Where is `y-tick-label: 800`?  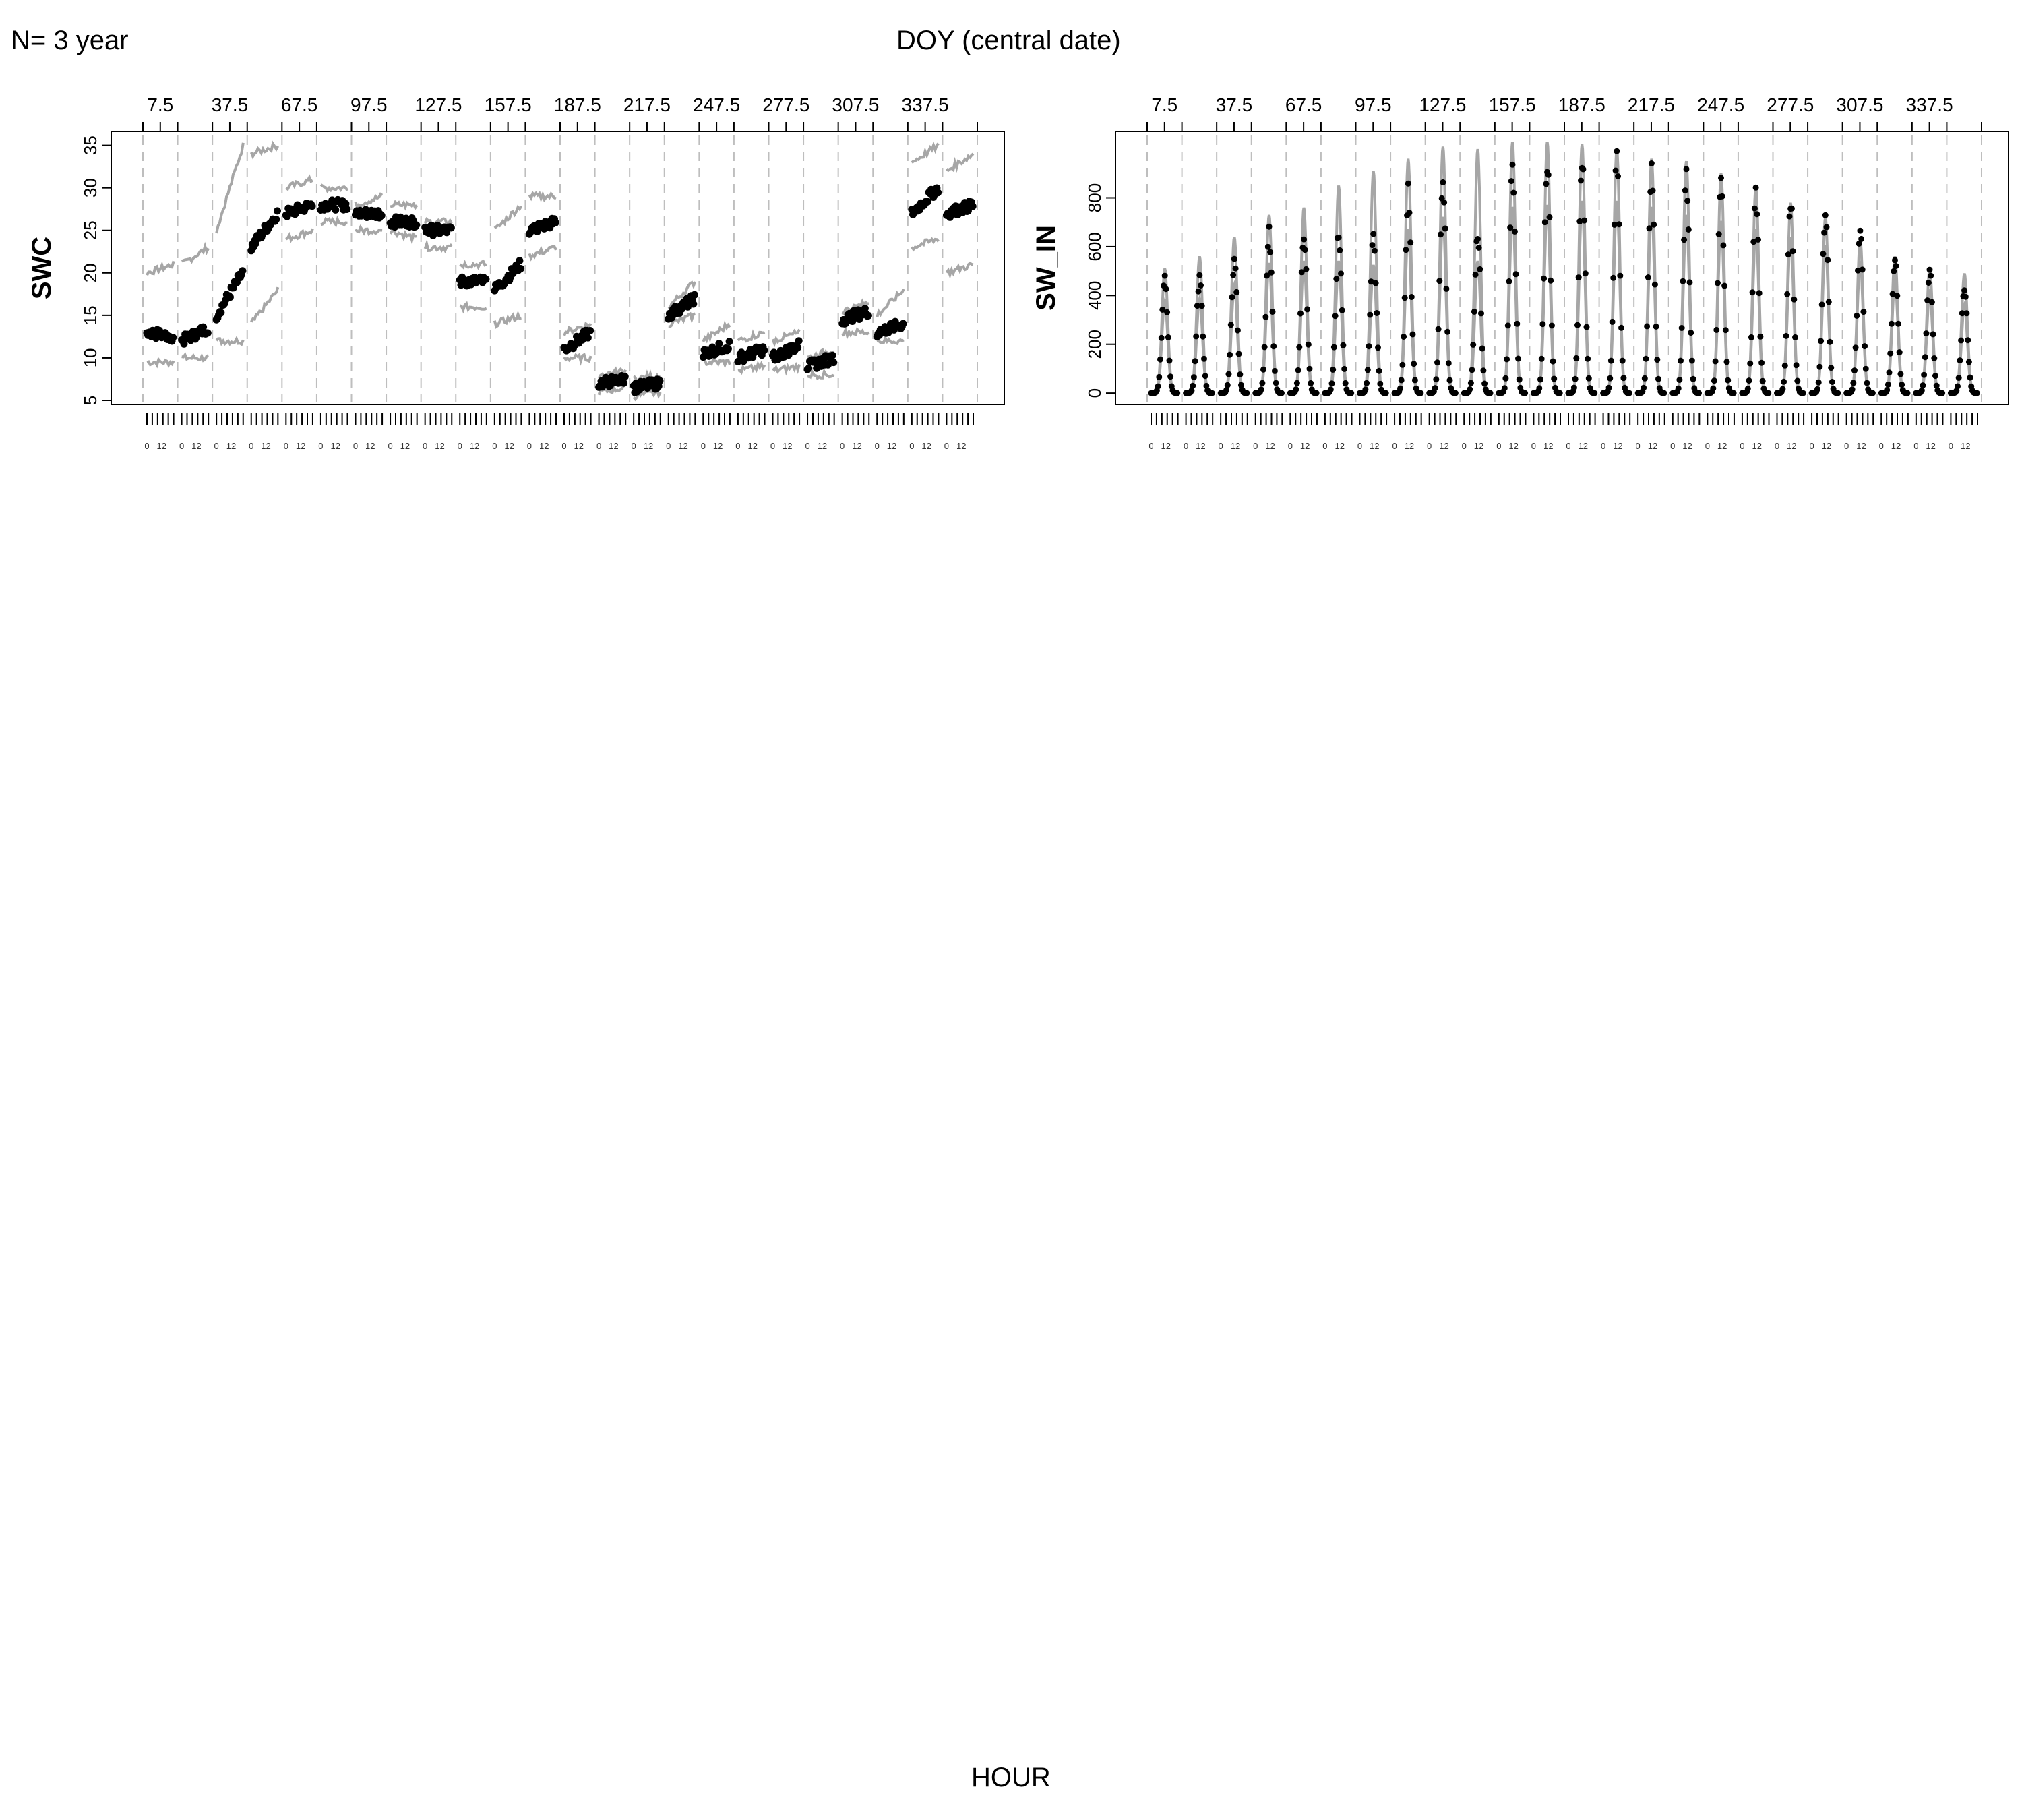
y-tick-label: 800 is located at coordinates (1094, 197).